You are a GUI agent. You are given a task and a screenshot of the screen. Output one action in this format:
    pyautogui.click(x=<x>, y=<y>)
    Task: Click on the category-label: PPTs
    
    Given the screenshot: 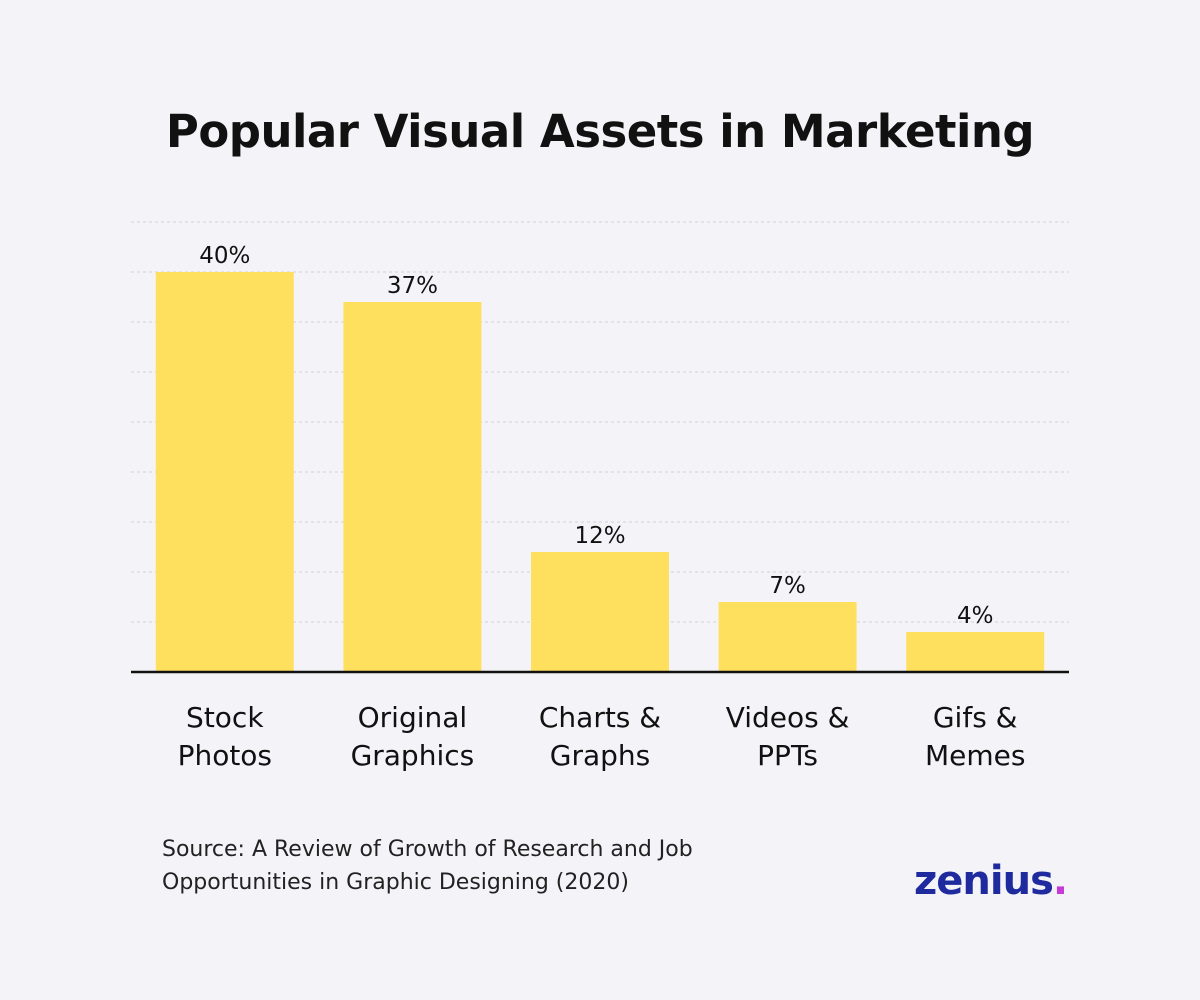 What is the action you would take?
    pyautogui.click(x=787, y=755)
    